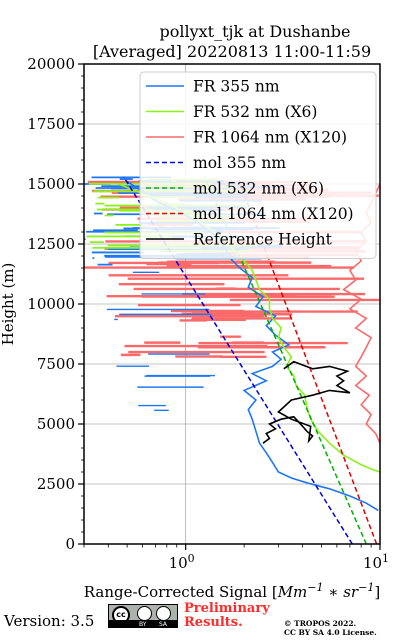 The width and height of the screenshot is (400, 640). I want to click on x-tick-label: 10¹, so click(376, 562).